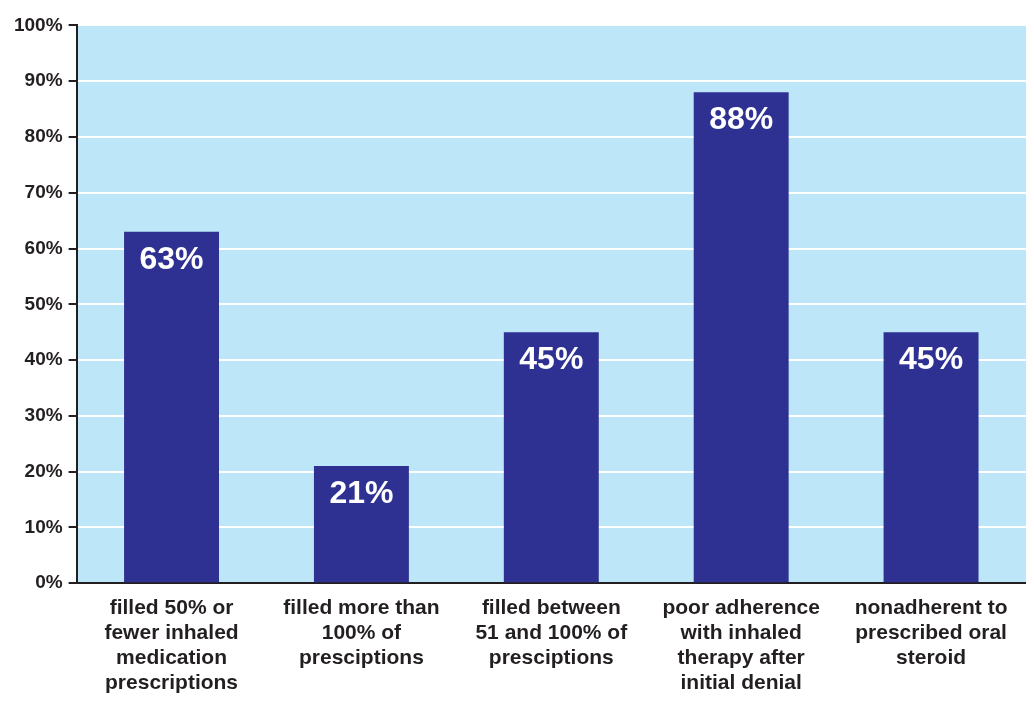 This screenshot has width=1034, height=716. Describe the element at coordinates (38, 24) in the screenshot. I see `y-tick-label: 100%` at that location.